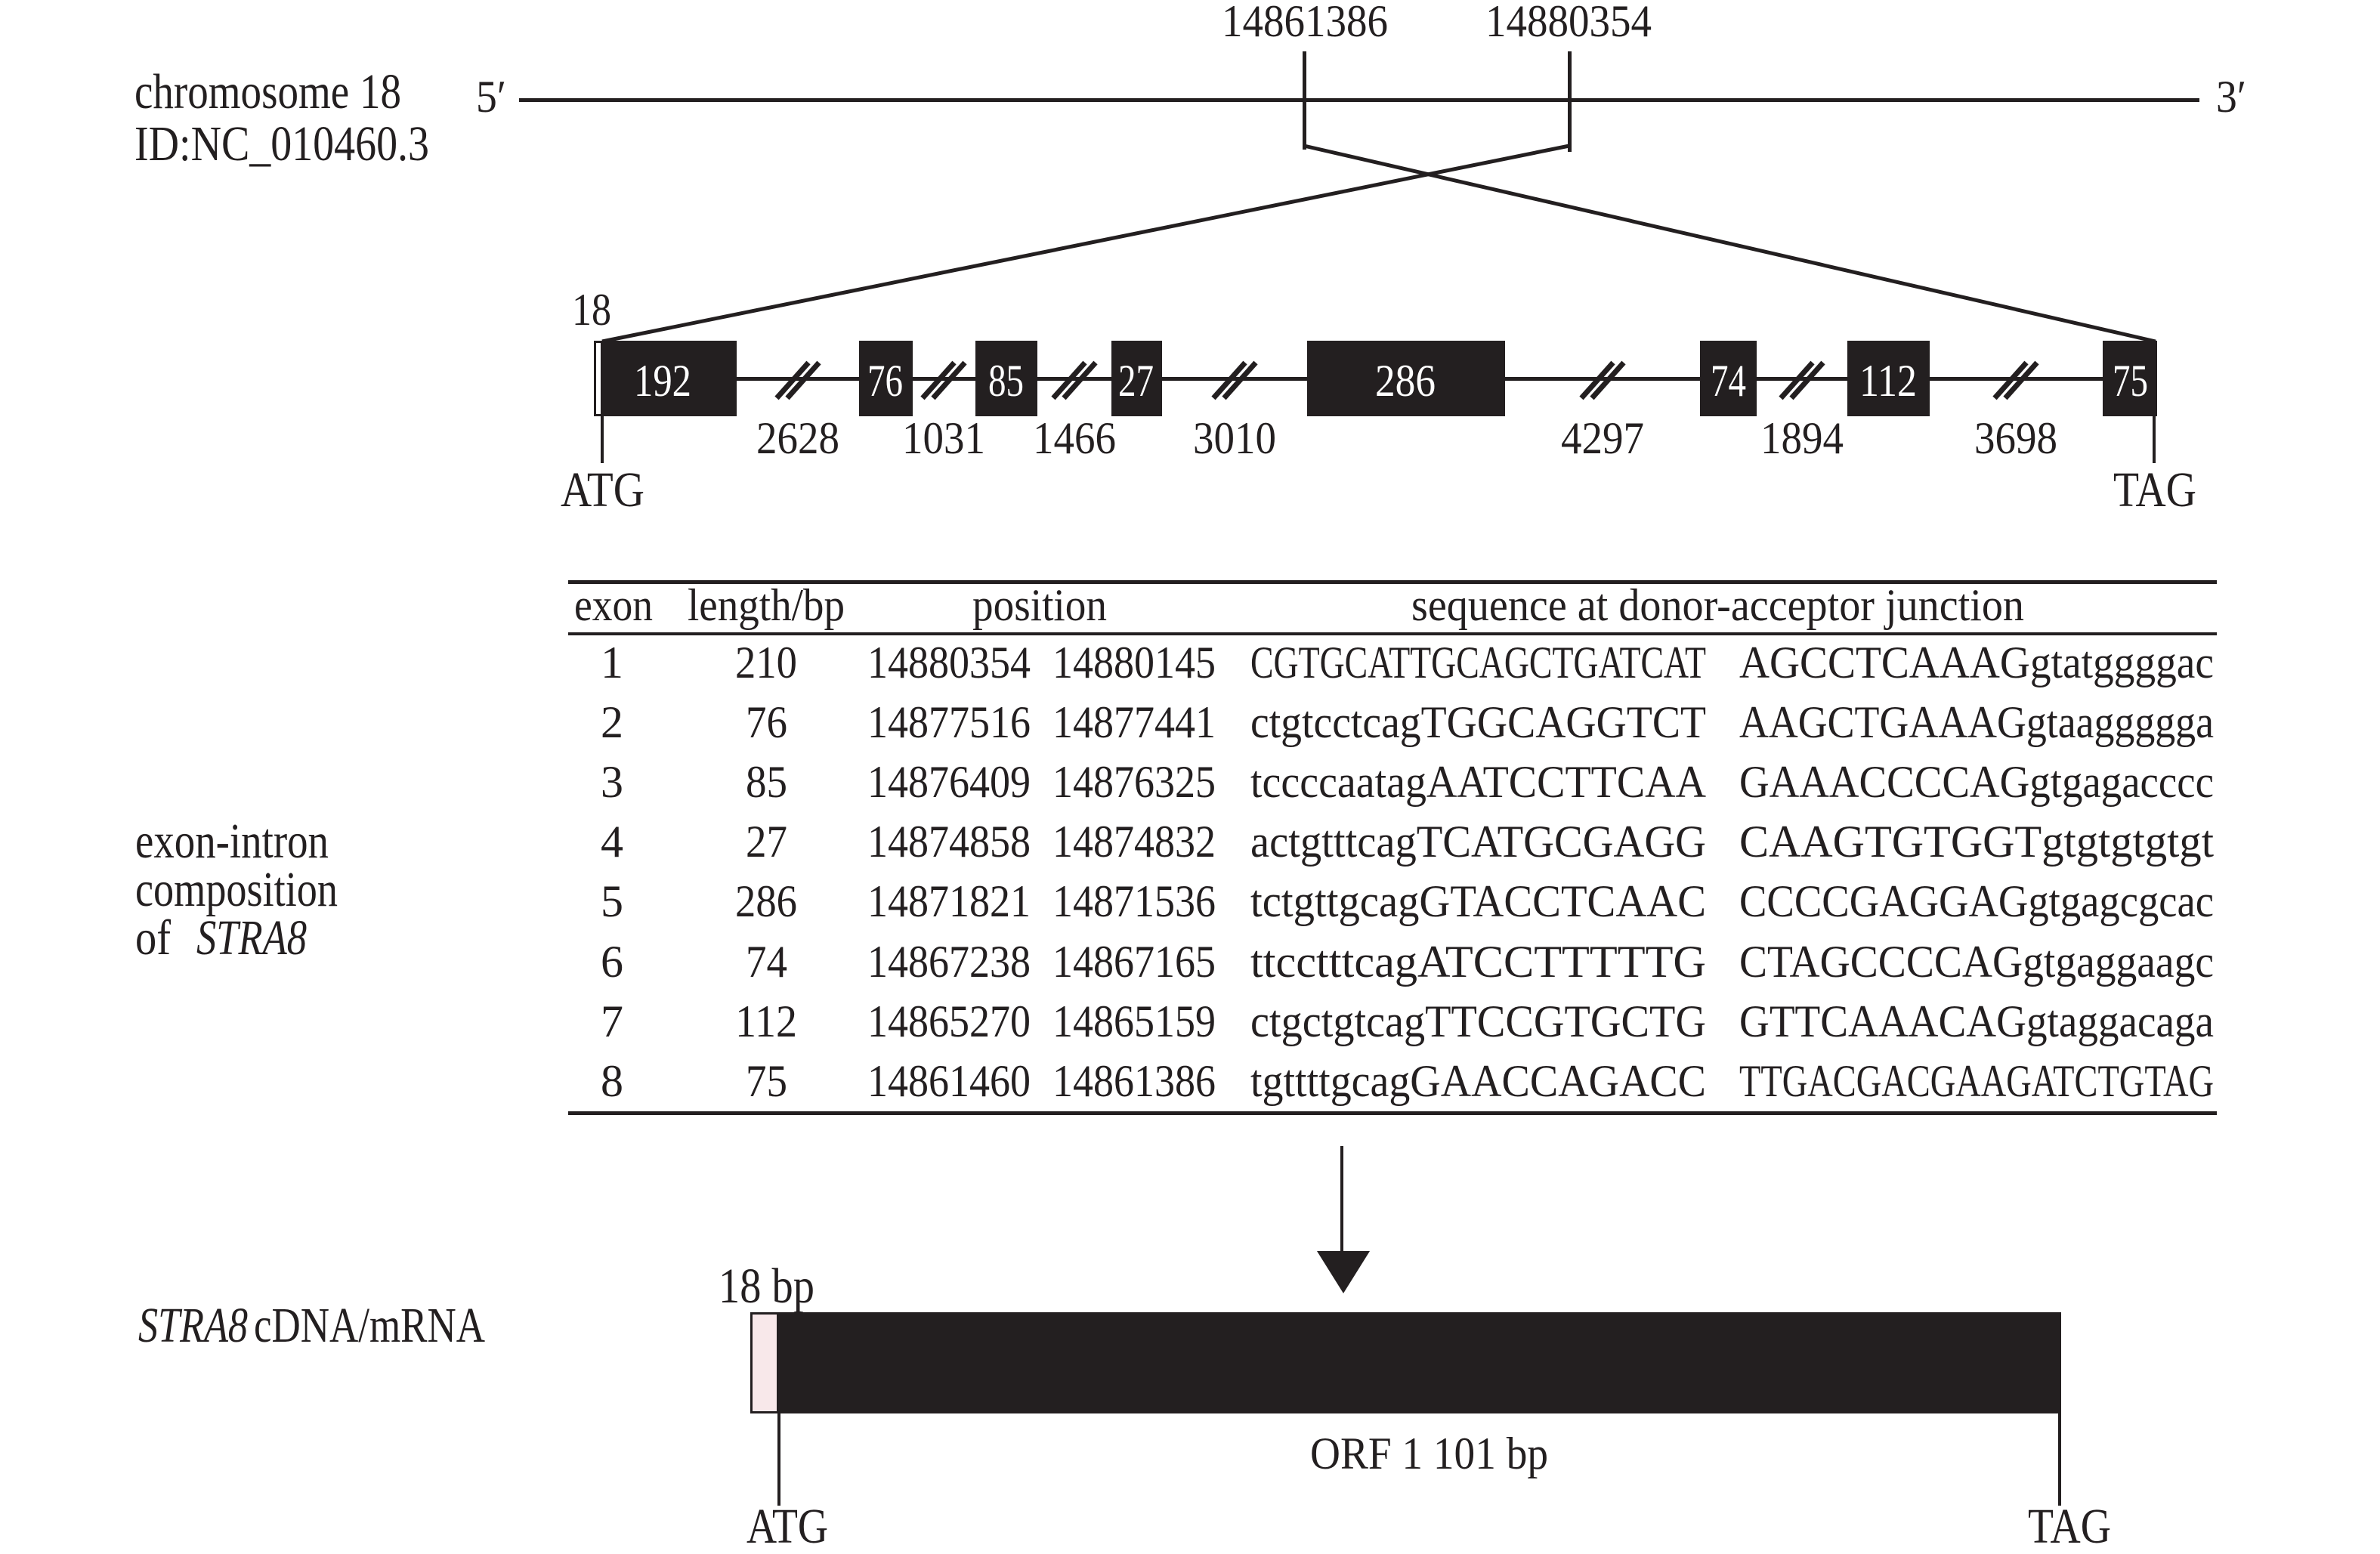  What do you see at coordinates (1976, 662) in the screenshot?
I see `svg-text: AGCCTCAAAGgtatggggac` at bounding box center [1976, 662].